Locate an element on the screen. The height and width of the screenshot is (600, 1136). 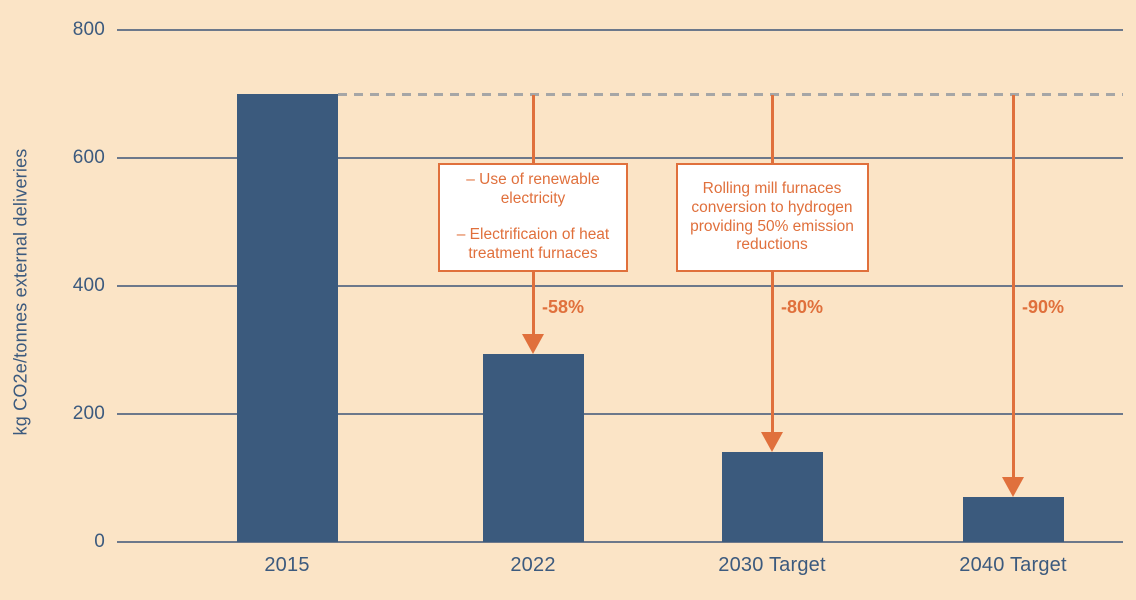
bar-2040-target is located at coordinates (1013, 519).